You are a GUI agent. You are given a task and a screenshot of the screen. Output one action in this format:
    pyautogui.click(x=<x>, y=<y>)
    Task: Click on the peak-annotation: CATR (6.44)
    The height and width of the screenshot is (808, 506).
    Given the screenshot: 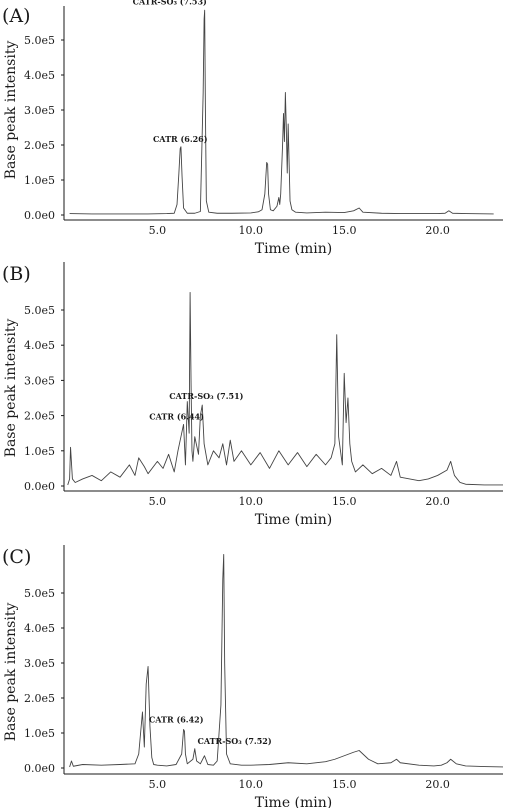 What is the action you would take?
    pyautogui.click(x=176, y=416)
    